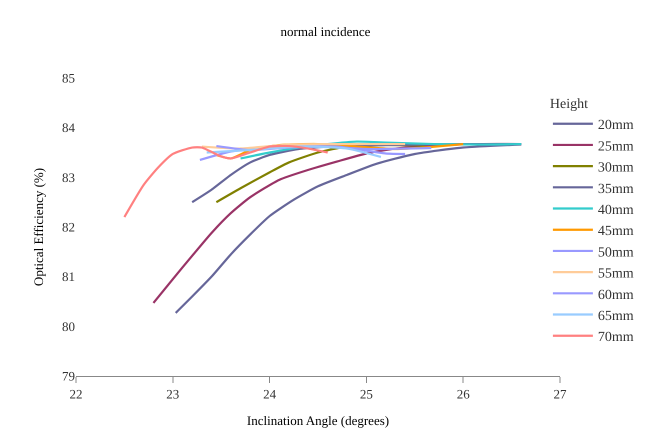 The width and height of the screenshot is (651, 445). I want to click on y-tick-label: 82, so click(68, 227).